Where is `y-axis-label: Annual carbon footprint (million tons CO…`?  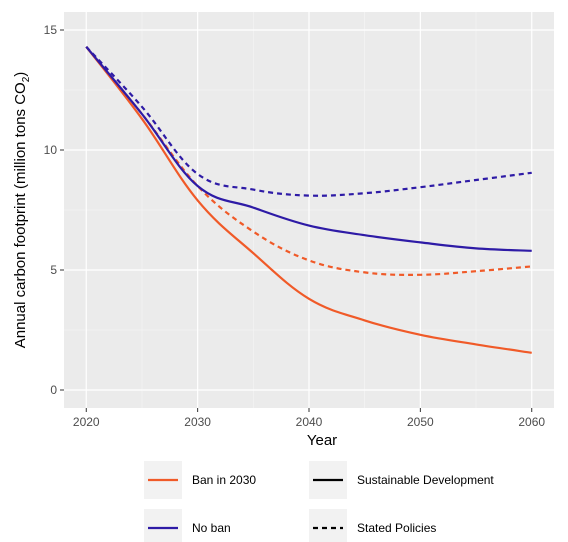
y-axis-label: Annual carbon footprint (million tons CO… is located at coordinates (22, 210).